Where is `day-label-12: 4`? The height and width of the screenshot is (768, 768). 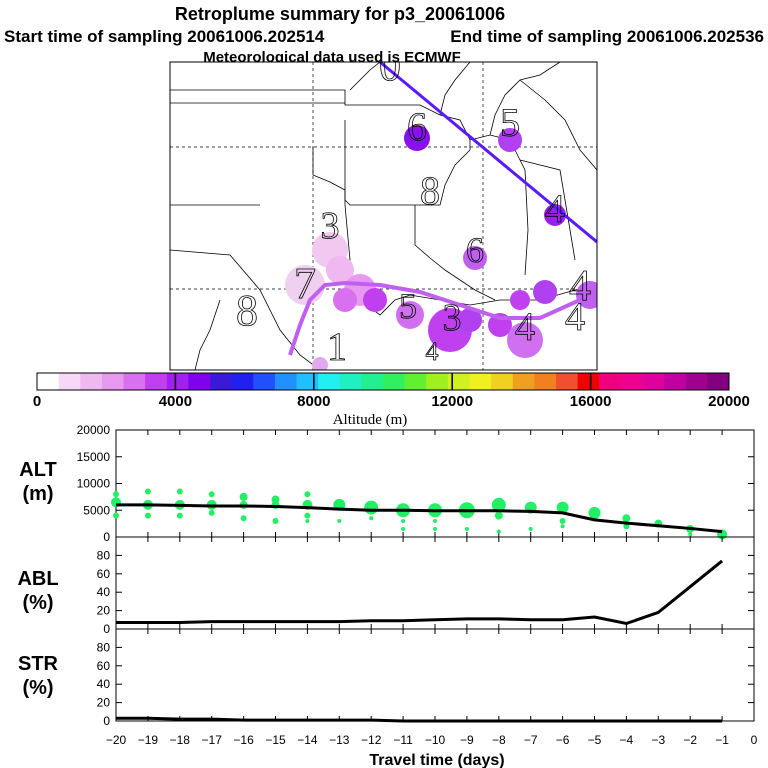
day-label-12: 4 is located at coordinates (580, 285).